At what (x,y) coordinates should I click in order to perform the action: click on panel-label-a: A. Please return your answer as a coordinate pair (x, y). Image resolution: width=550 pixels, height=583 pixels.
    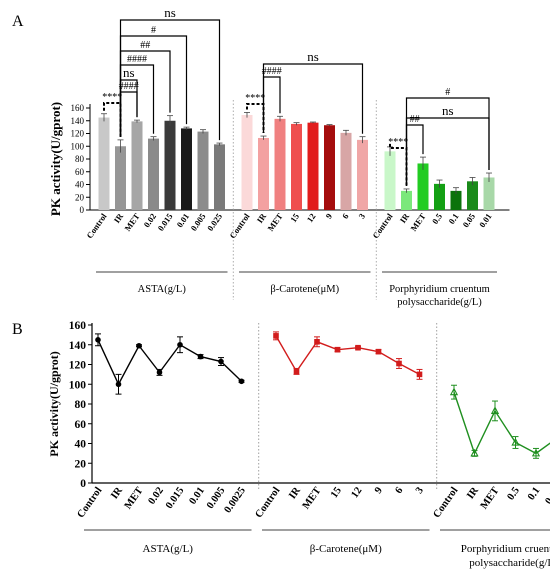
    Looking at the image, I should click on (18, 21).